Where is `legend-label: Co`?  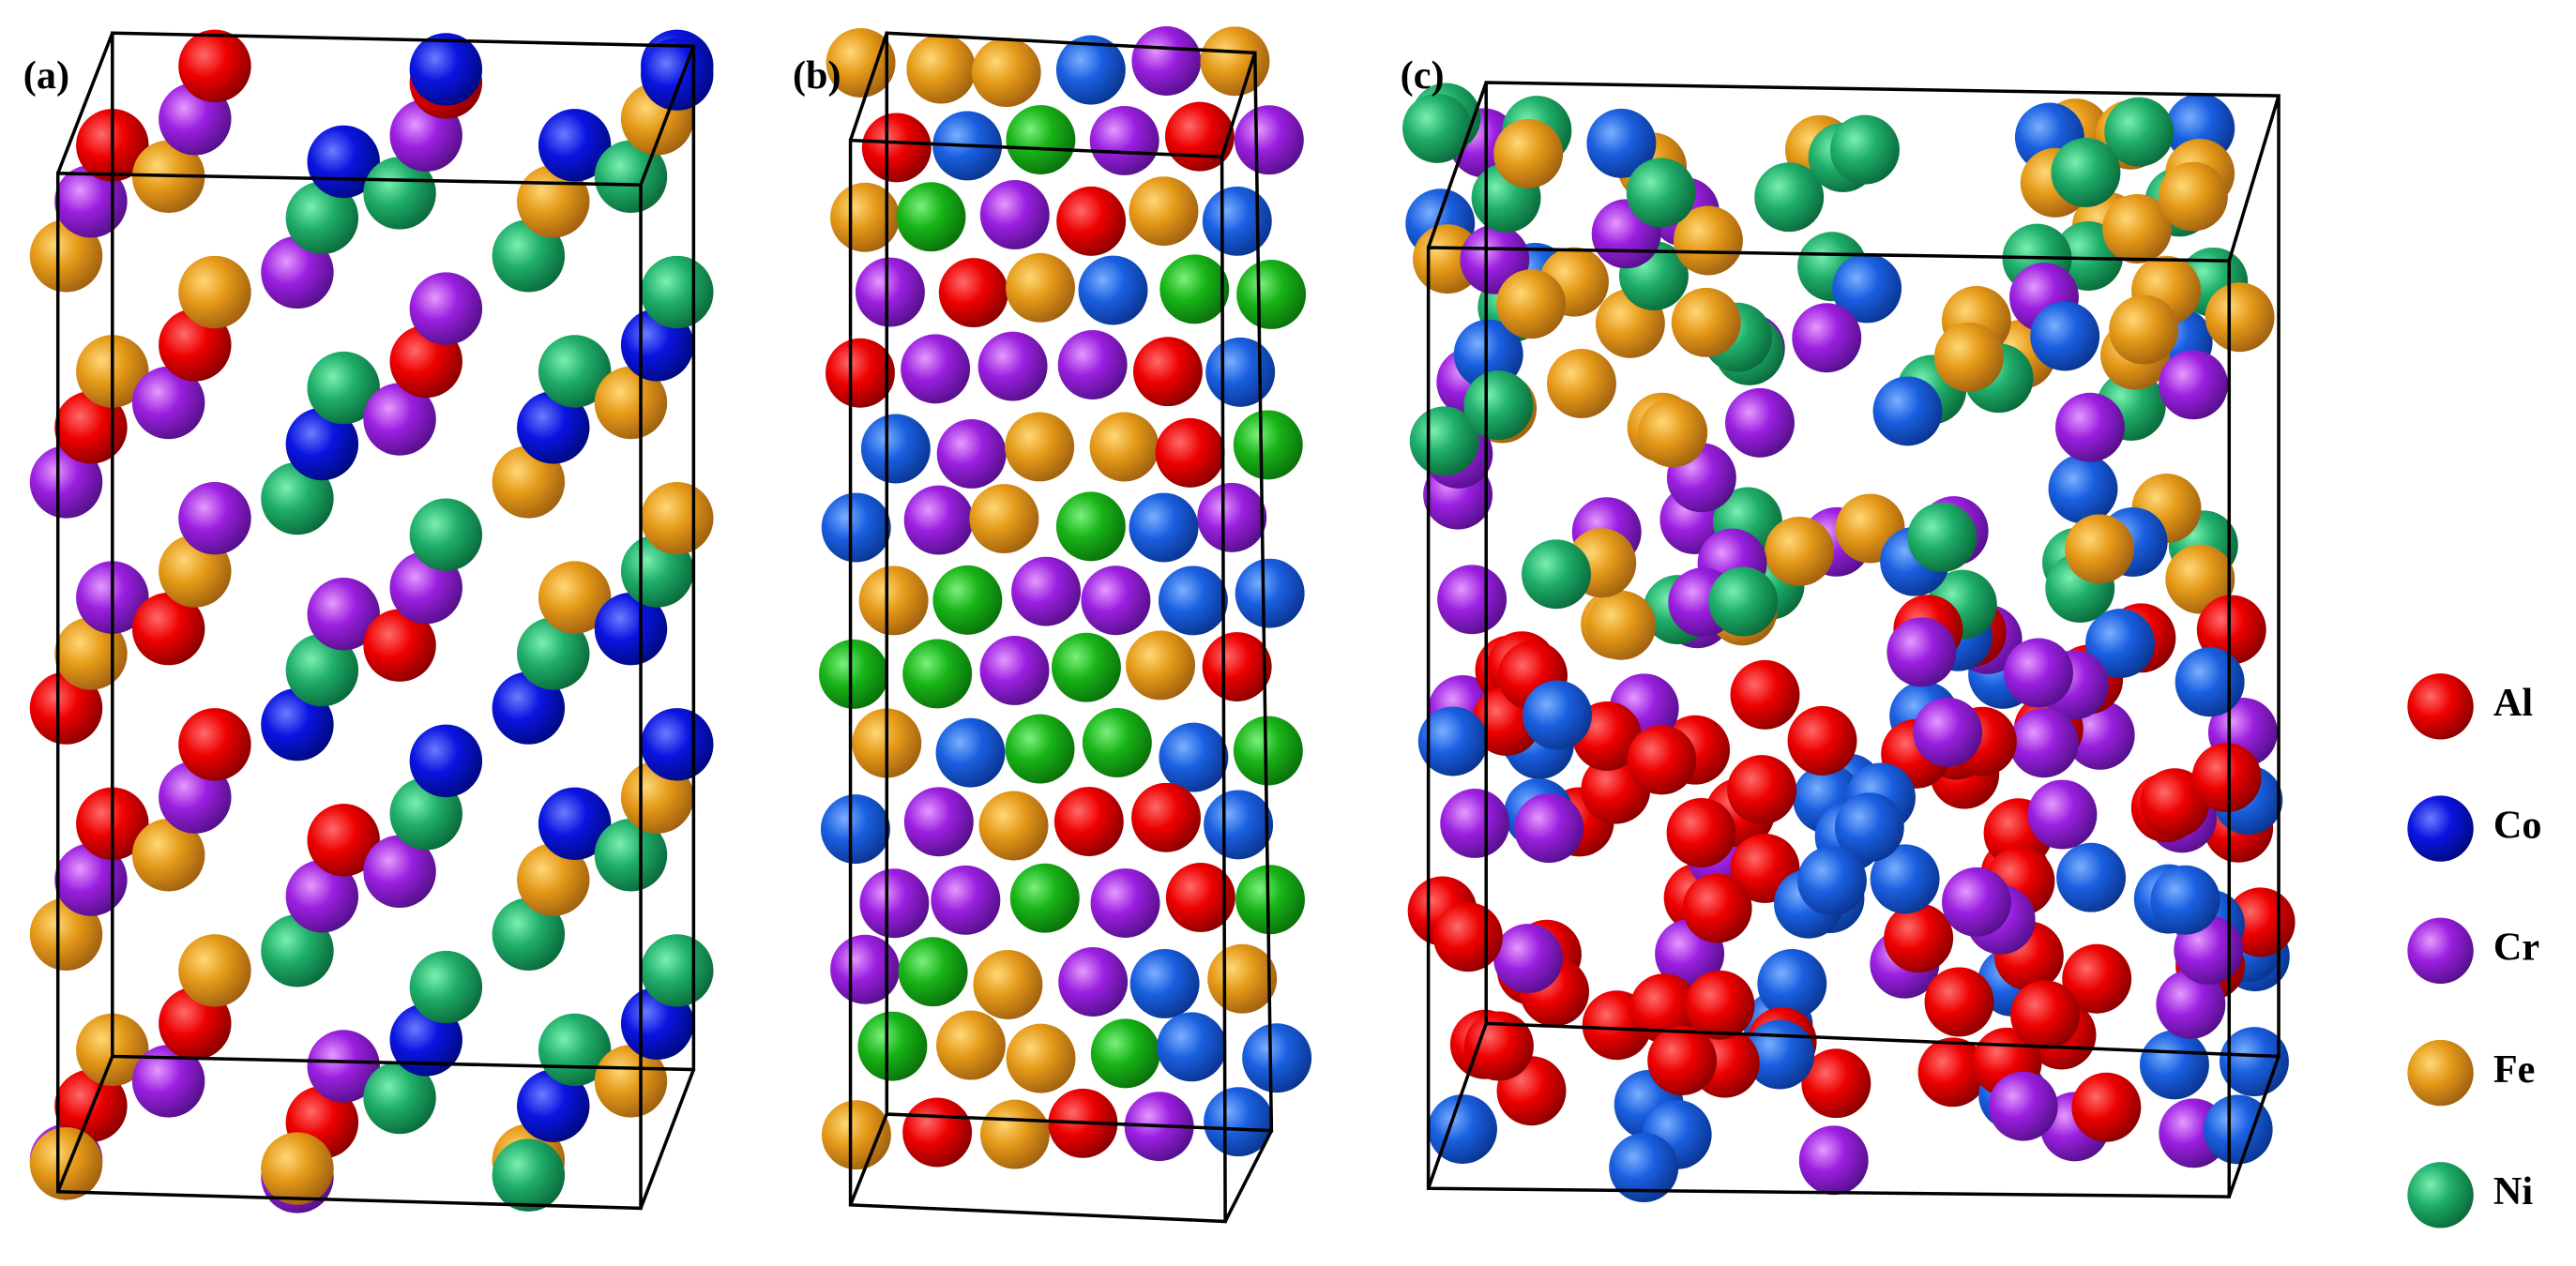 legend-label: Co is located at coordinates (2517, 825).